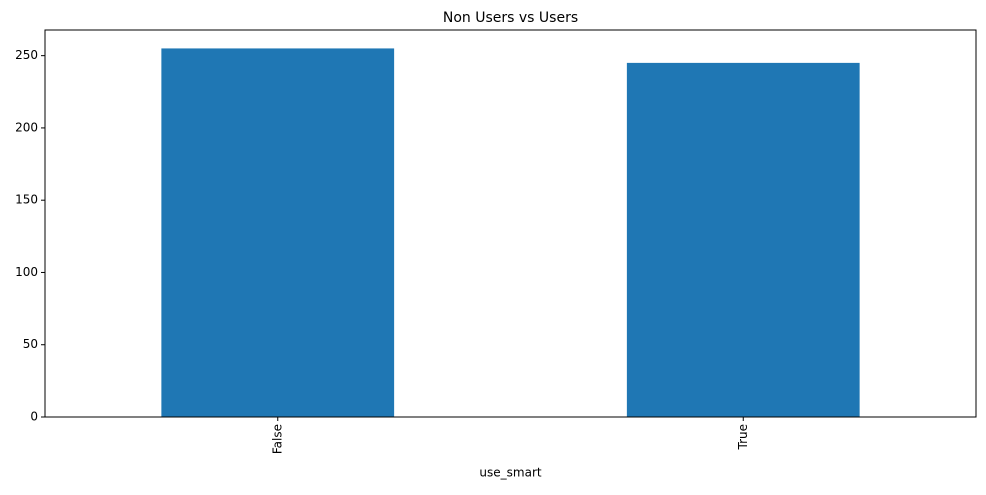 The image size is (986, 495). I want to click on y-tick-label: 100, so click(26, 272).